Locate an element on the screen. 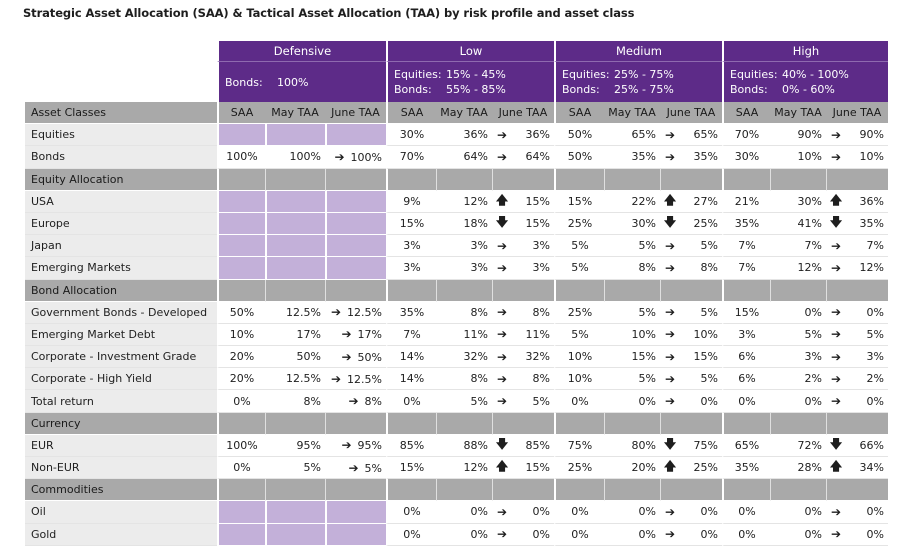  bounds-line: Bonds: 0% - 60% is located at coordinates (807, 89).